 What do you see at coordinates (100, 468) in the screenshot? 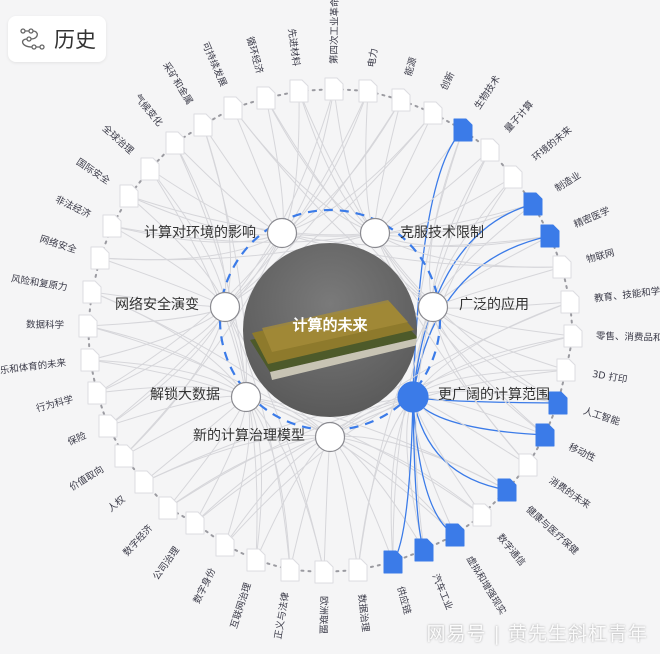
I see `outer-node: 价值取向` at bounding box center [100, 468].